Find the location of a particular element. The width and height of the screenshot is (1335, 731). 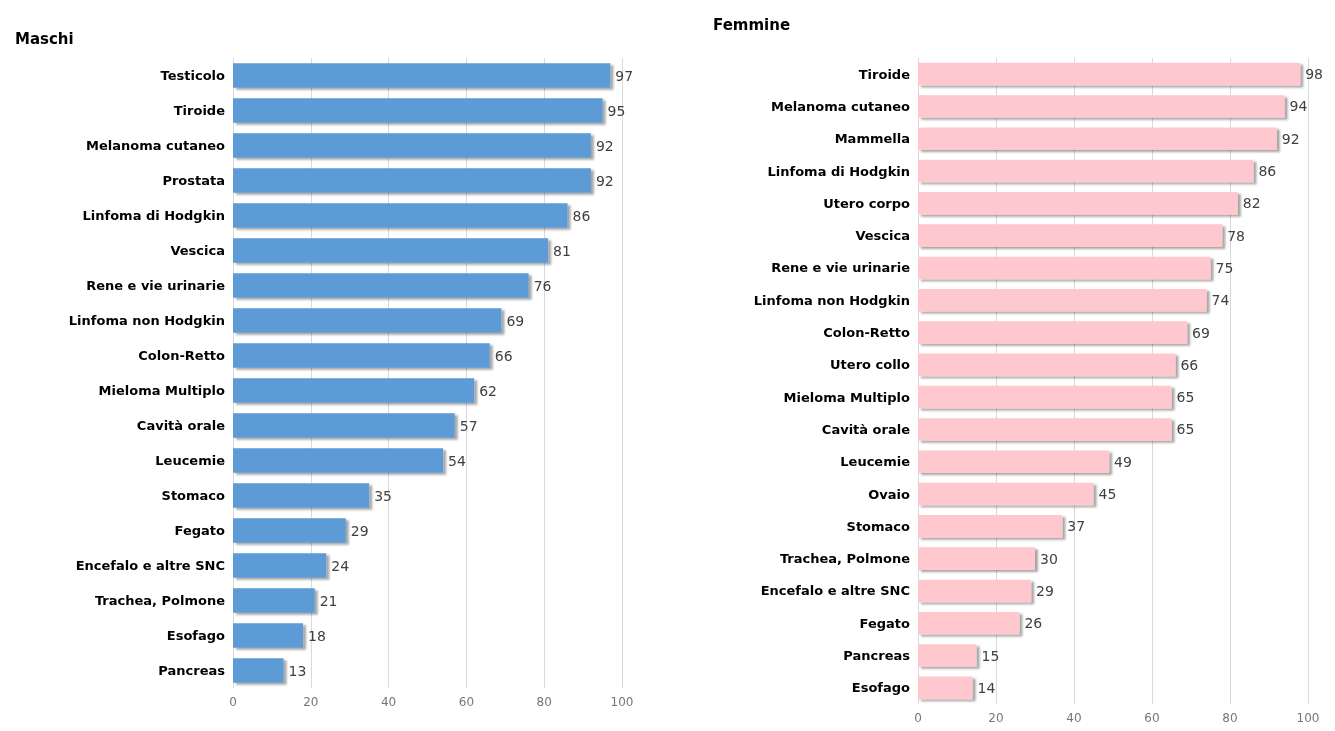

y-tick-label: Prostata is located at coordinates (193, 180).